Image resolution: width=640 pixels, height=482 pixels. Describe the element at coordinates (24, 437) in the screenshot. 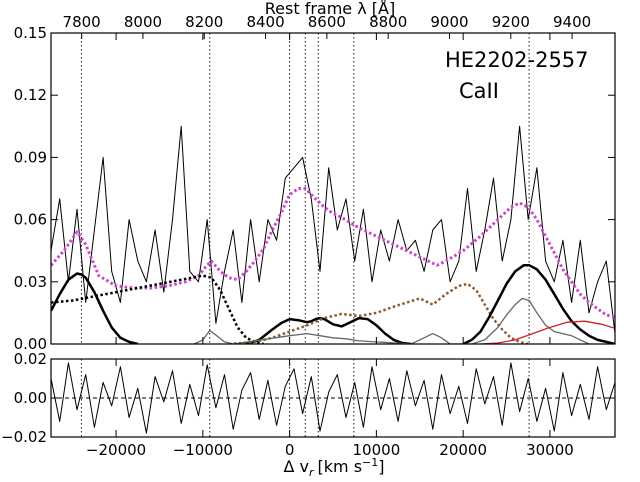

I see `residual-y-tick-label: −0.02` at that location.